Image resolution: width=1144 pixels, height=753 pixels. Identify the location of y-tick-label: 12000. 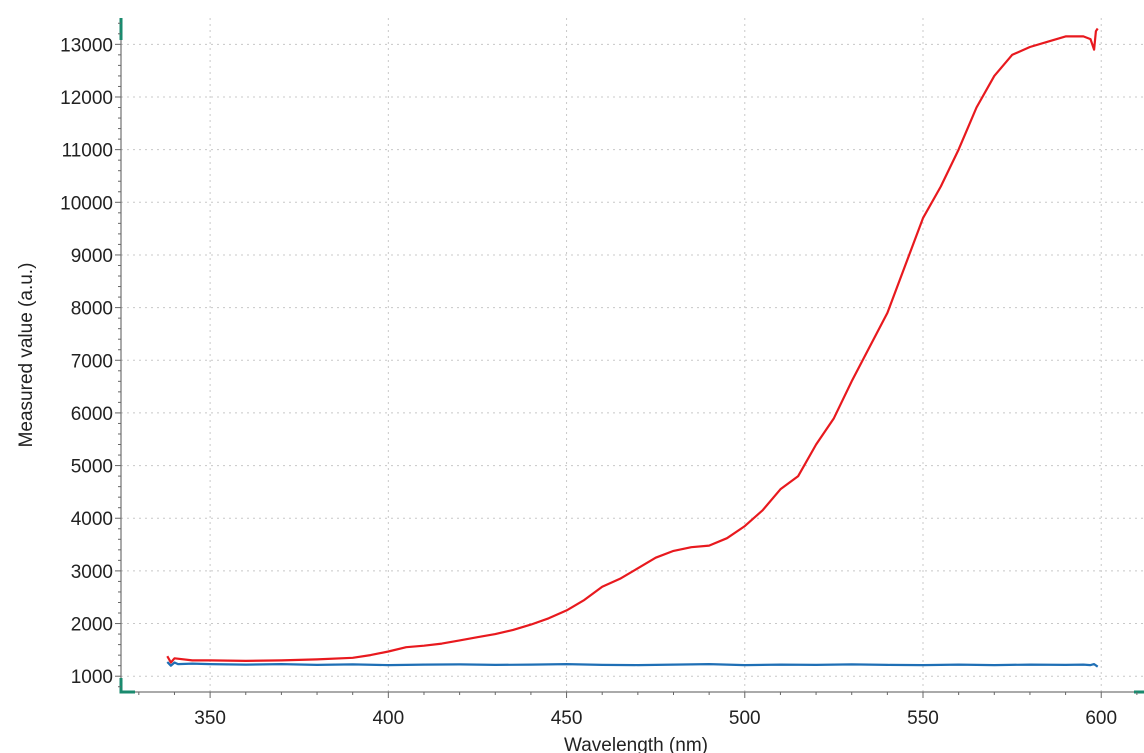
(86, 98).